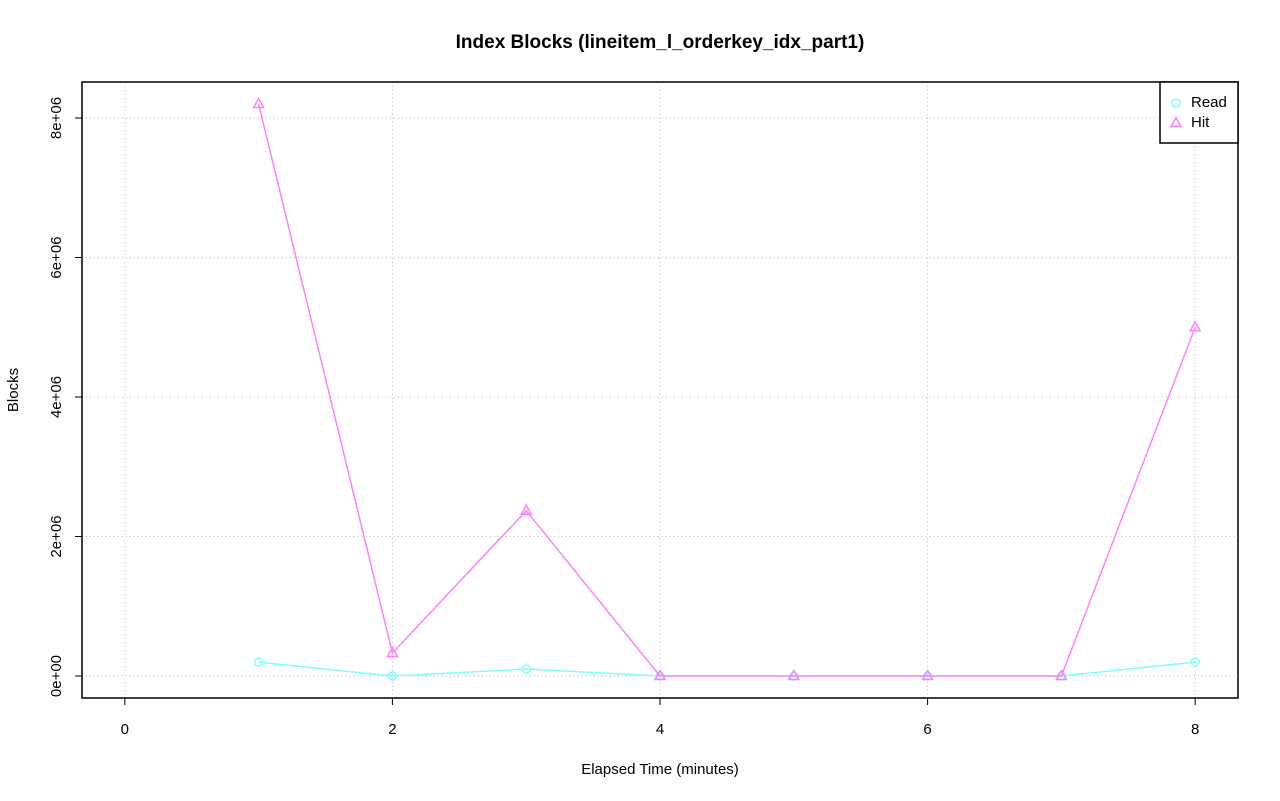 The image size is (1280, 801). I want to click on x-axis-title: Elapsed Time (minutes), so click(660, 769).